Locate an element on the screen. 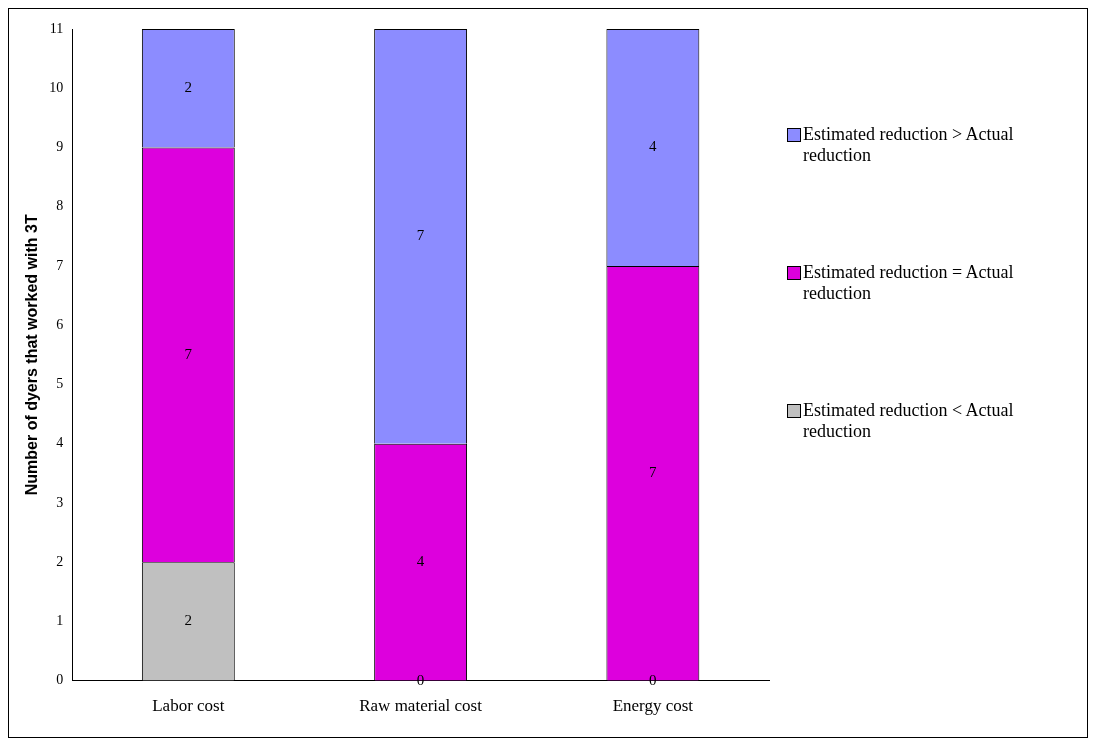 The image size is (1096, 746). x-tick-label: Energy cost is located at coordinates (653, 706).